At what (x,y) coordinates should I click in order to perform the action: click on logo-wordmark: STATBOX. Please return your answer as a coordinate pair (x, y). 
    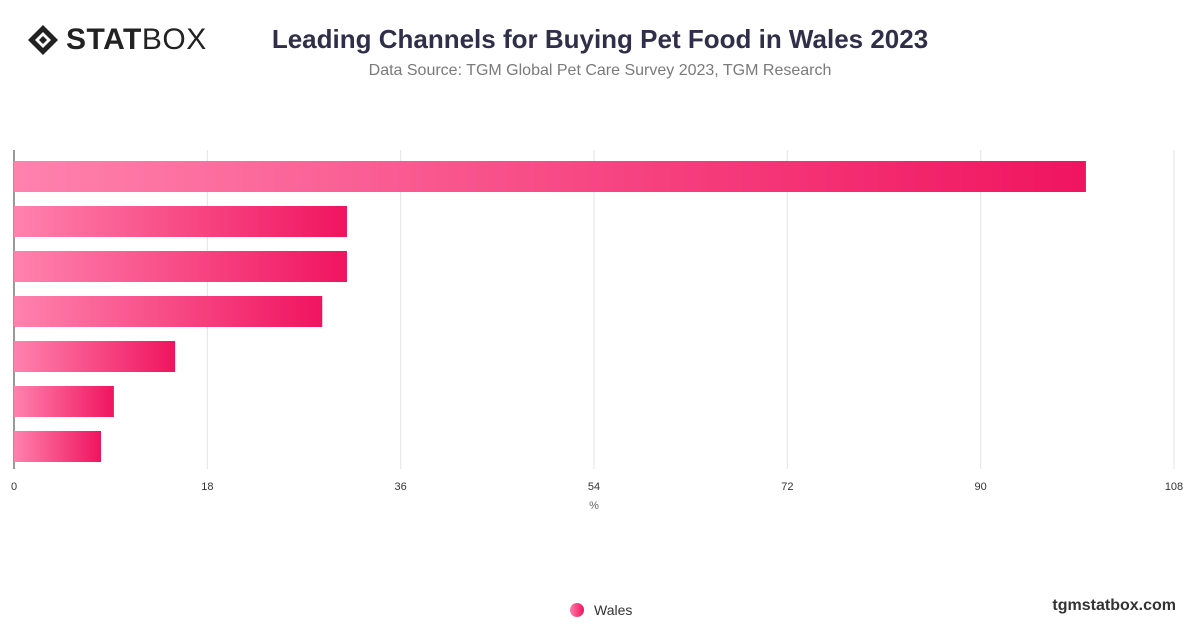
    Looking at the image, I should click on (136, 40).